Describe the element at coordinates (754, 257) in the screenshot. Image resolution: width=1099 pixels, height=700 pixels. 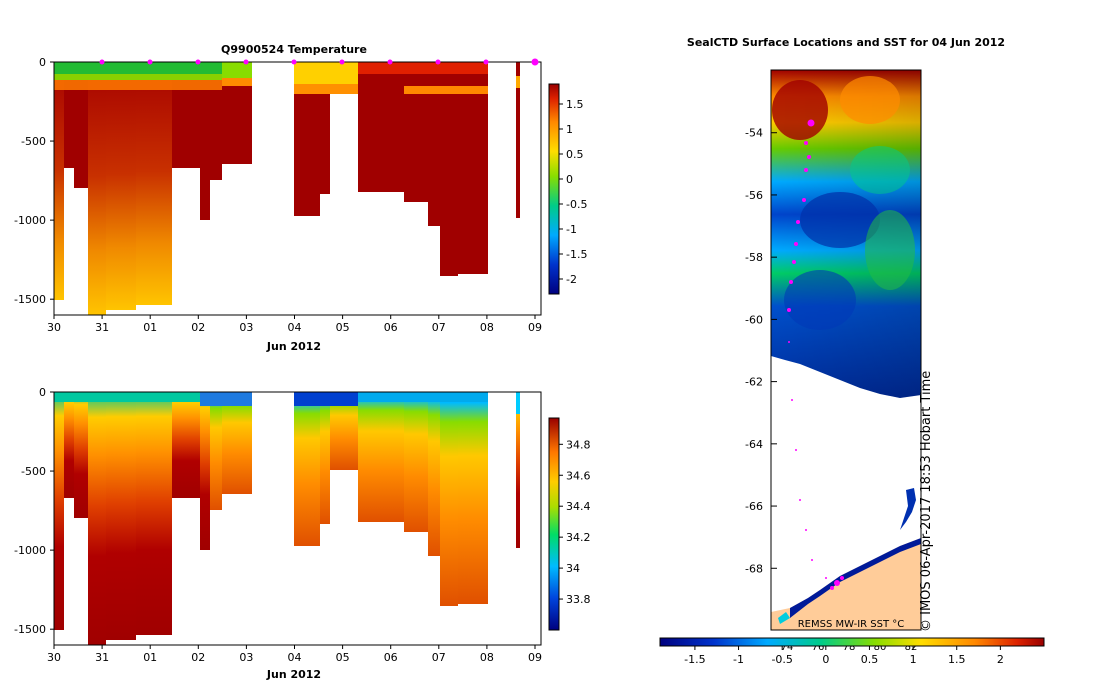
I see `lat-tick-label: -58` at that location.